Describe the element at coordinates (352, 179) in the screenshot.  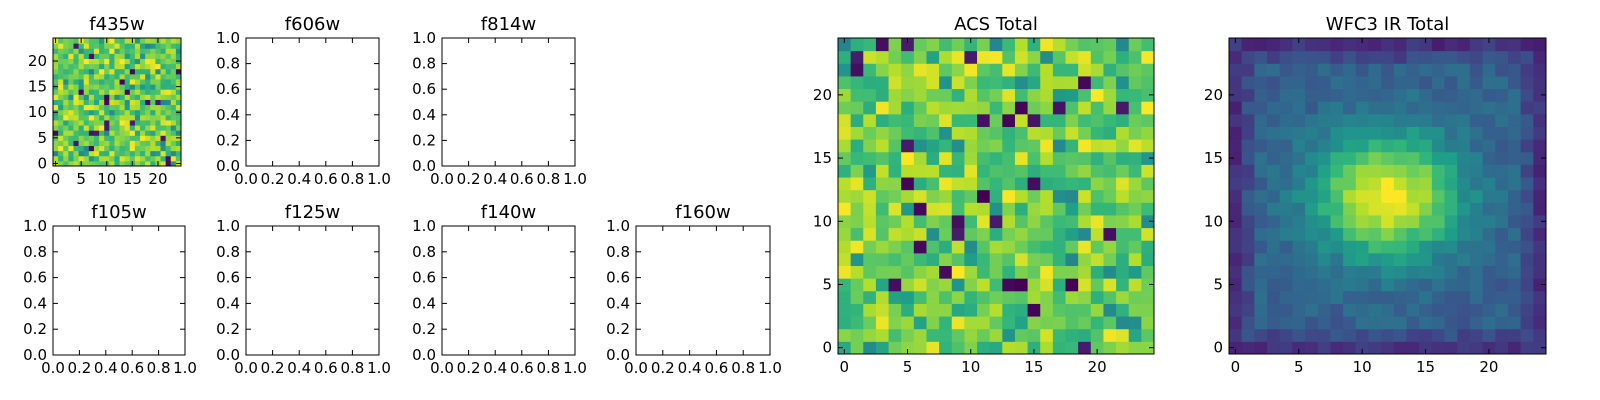
I see `x-tick-label: 0.8` at that location.